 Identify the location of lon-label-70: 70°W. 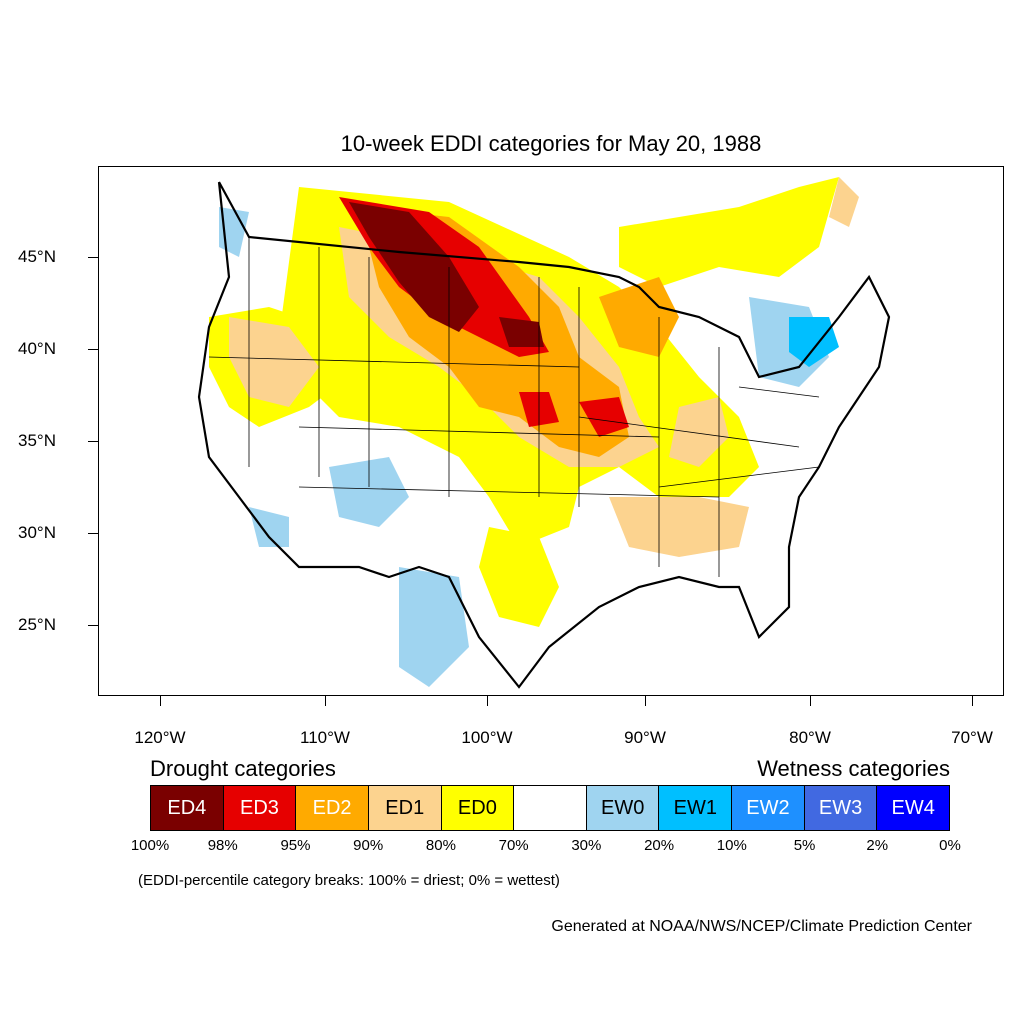
(972, 737).